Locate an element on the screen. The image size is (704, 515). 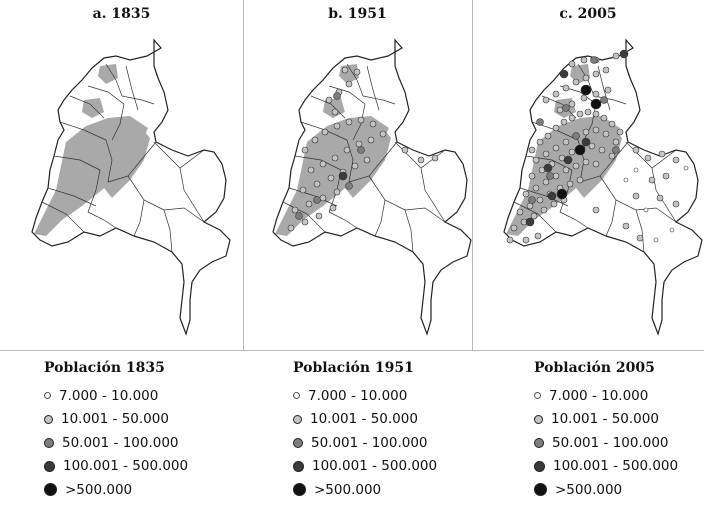
panel-title-1951: b. 1951 is located at coordinates (357, 14).